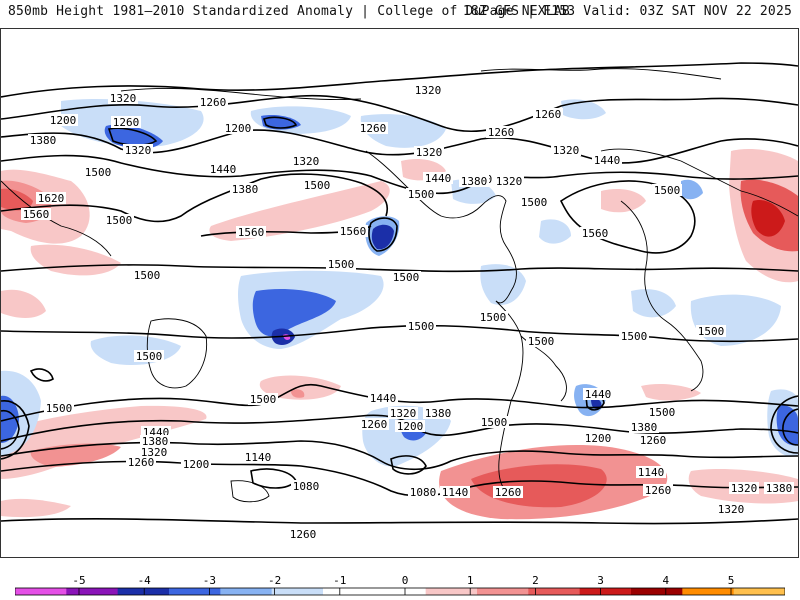 This screenshot has width=800, height=600. I want to click on colorbar-tick-label: -3, so click(209, 580).